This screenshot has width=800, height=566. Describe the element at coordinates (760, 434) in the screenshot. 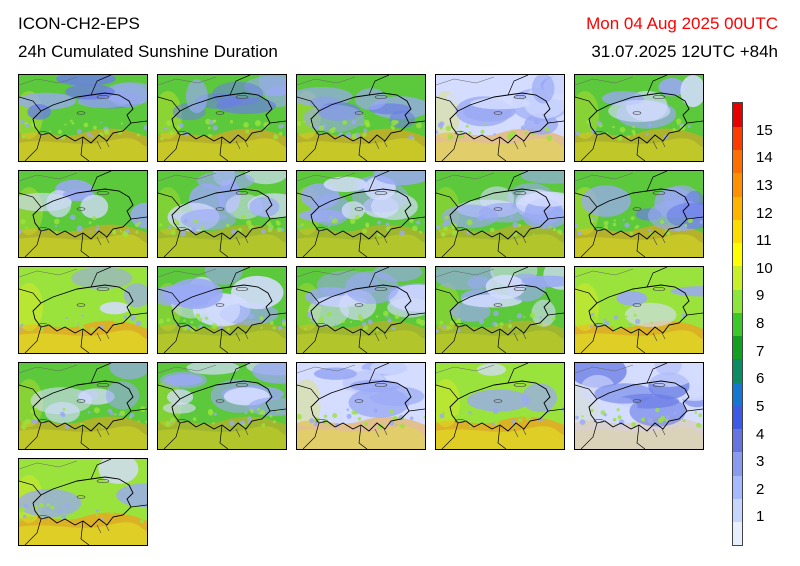

I see `colorbar-label: 4` at that location.